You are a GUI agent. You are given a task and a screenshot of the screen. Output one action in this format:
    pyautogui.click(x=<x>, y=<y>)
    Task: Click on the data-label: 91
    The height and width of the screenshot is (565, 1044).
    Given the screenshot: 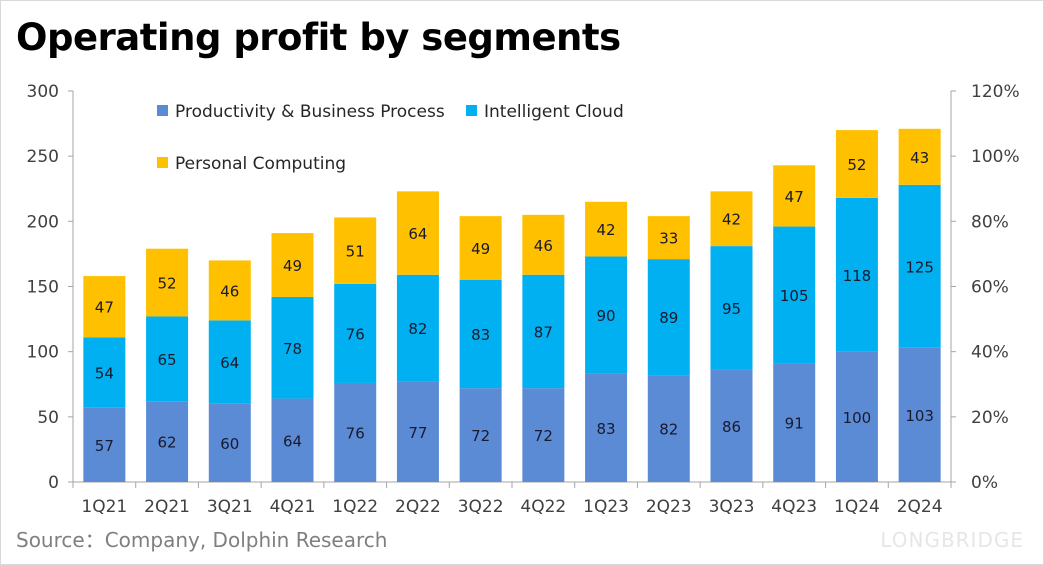 What is the action you would take?
    pyautogui.click(x=794, y=424)
    